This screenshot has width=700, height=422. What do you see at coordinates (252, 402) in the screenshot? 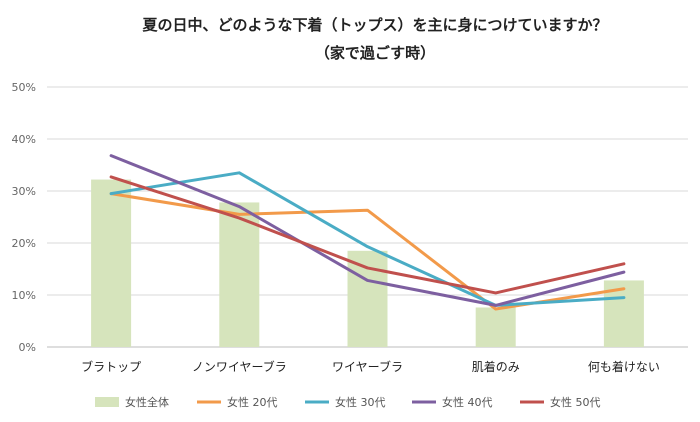
I see `legend-label: 女性 20代` at bounding box center [252, 402].